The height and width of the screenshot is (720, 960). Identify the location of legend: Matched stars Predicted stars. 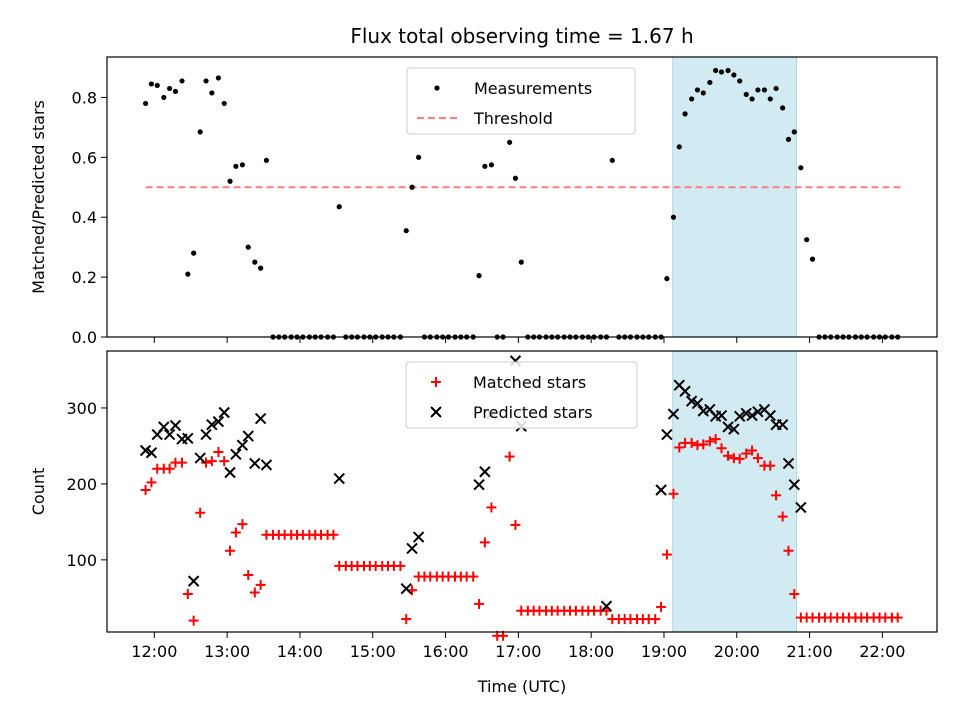
(521, 395).